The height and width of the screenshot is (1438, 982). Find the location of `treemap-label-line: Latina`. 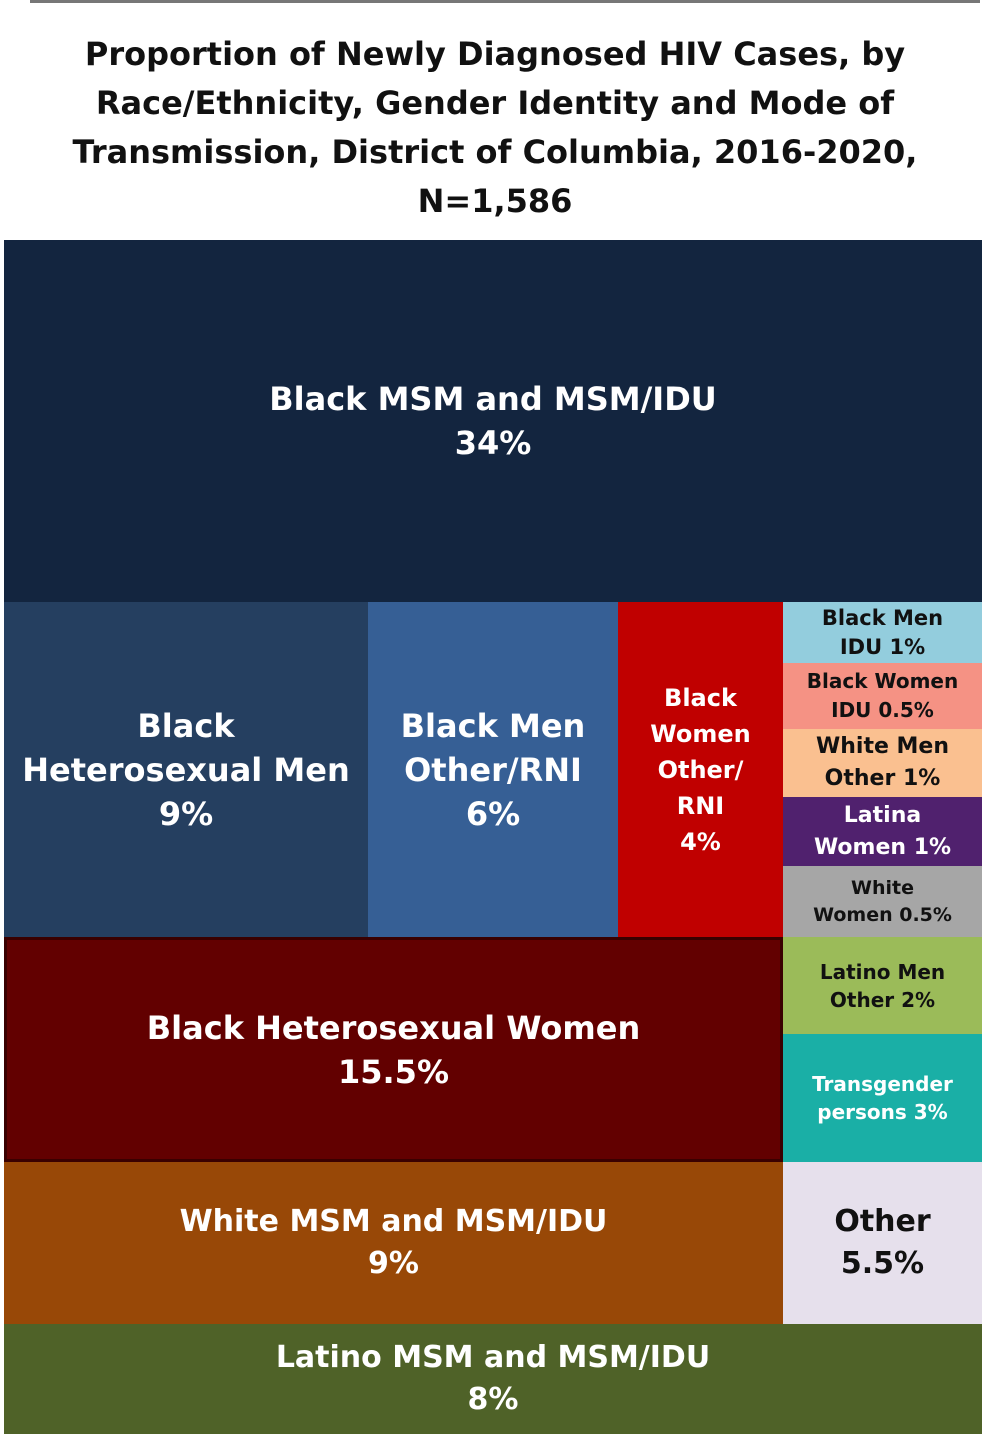

treemap-label-line: Latina is located at coordinates (882, 815).